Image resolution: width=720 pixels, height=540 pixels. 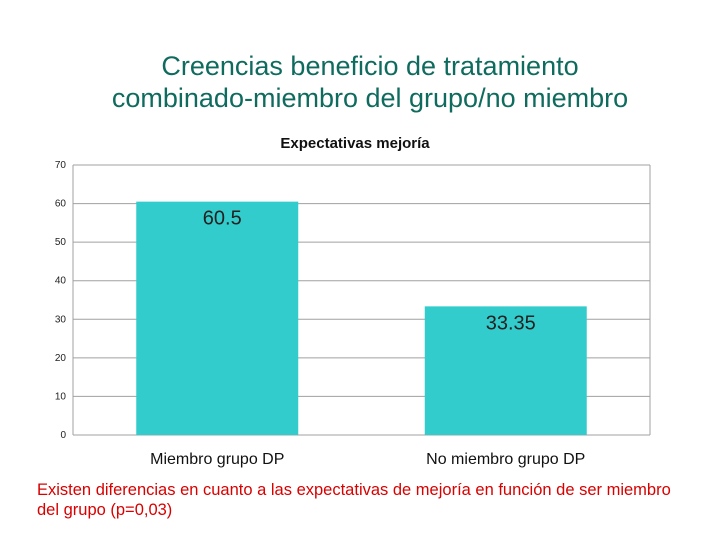 I want to click on y-axis-ticks: 0 10 20 30 40 50 60 70, so click(x=61, y=300).